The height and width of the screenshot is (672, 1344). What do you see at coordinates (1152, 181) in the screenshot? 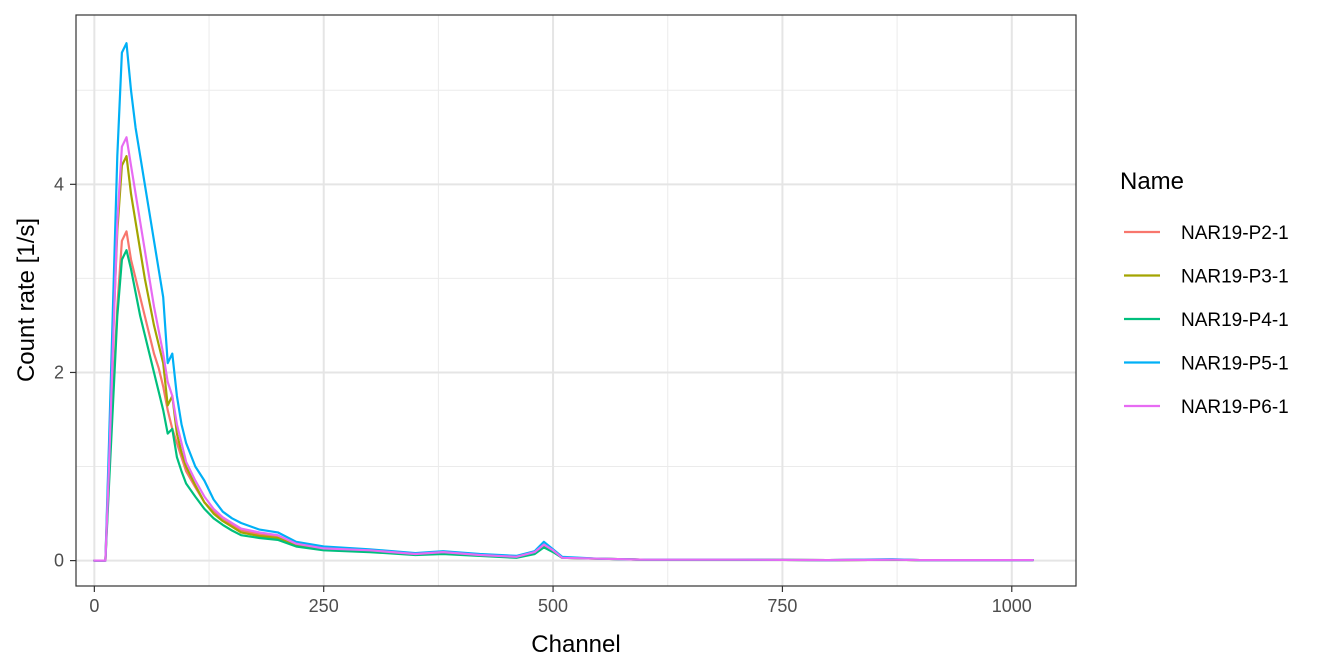
I see `legend-title: Name` at bounding box center [1152, 181].